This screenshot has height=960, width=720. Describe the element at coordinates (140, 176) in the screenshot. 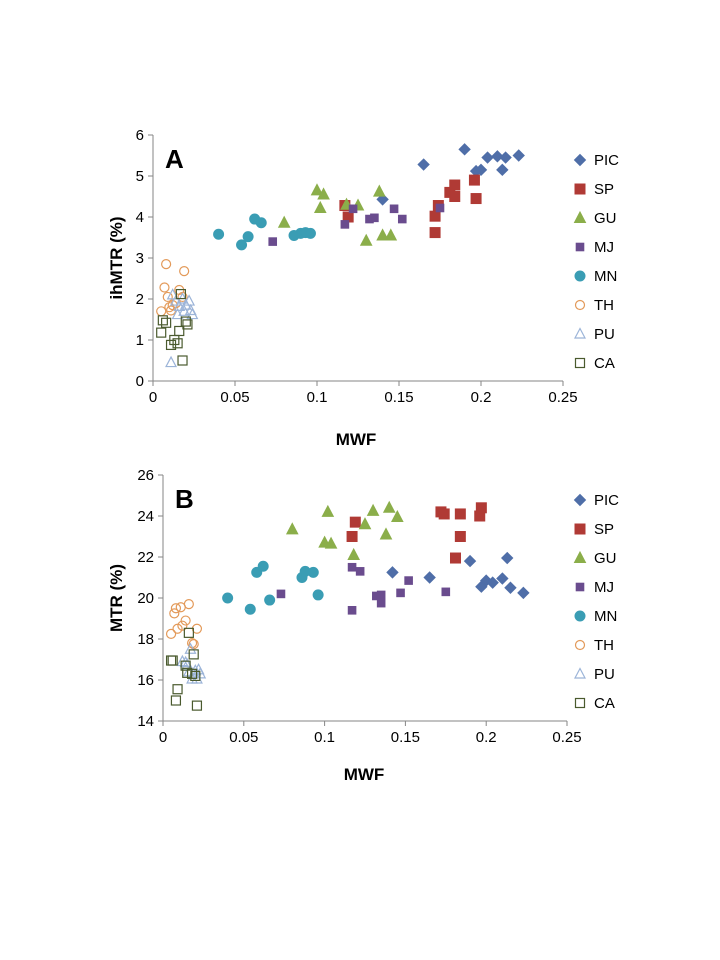

I see `y-tick-label: 5` at that location.